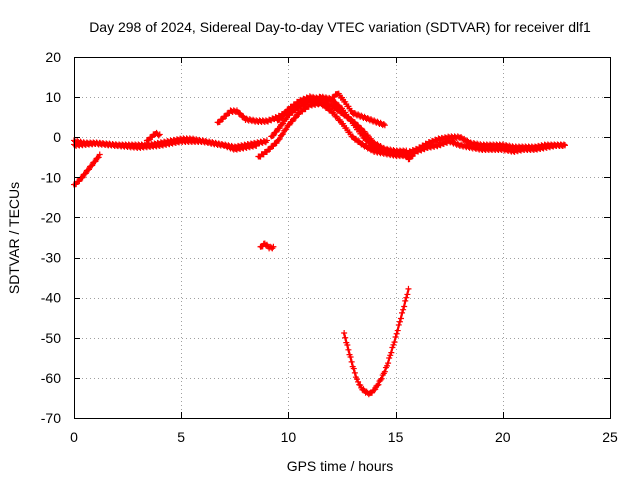 The height and width of the screenshot is (480, 640). I want to click on y-tick-label: -10, so click(51, 177).